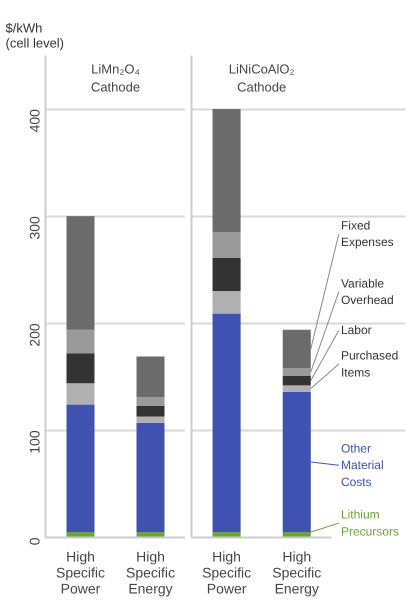  I want to click on y-tick-label: 200, so click(34, 335).